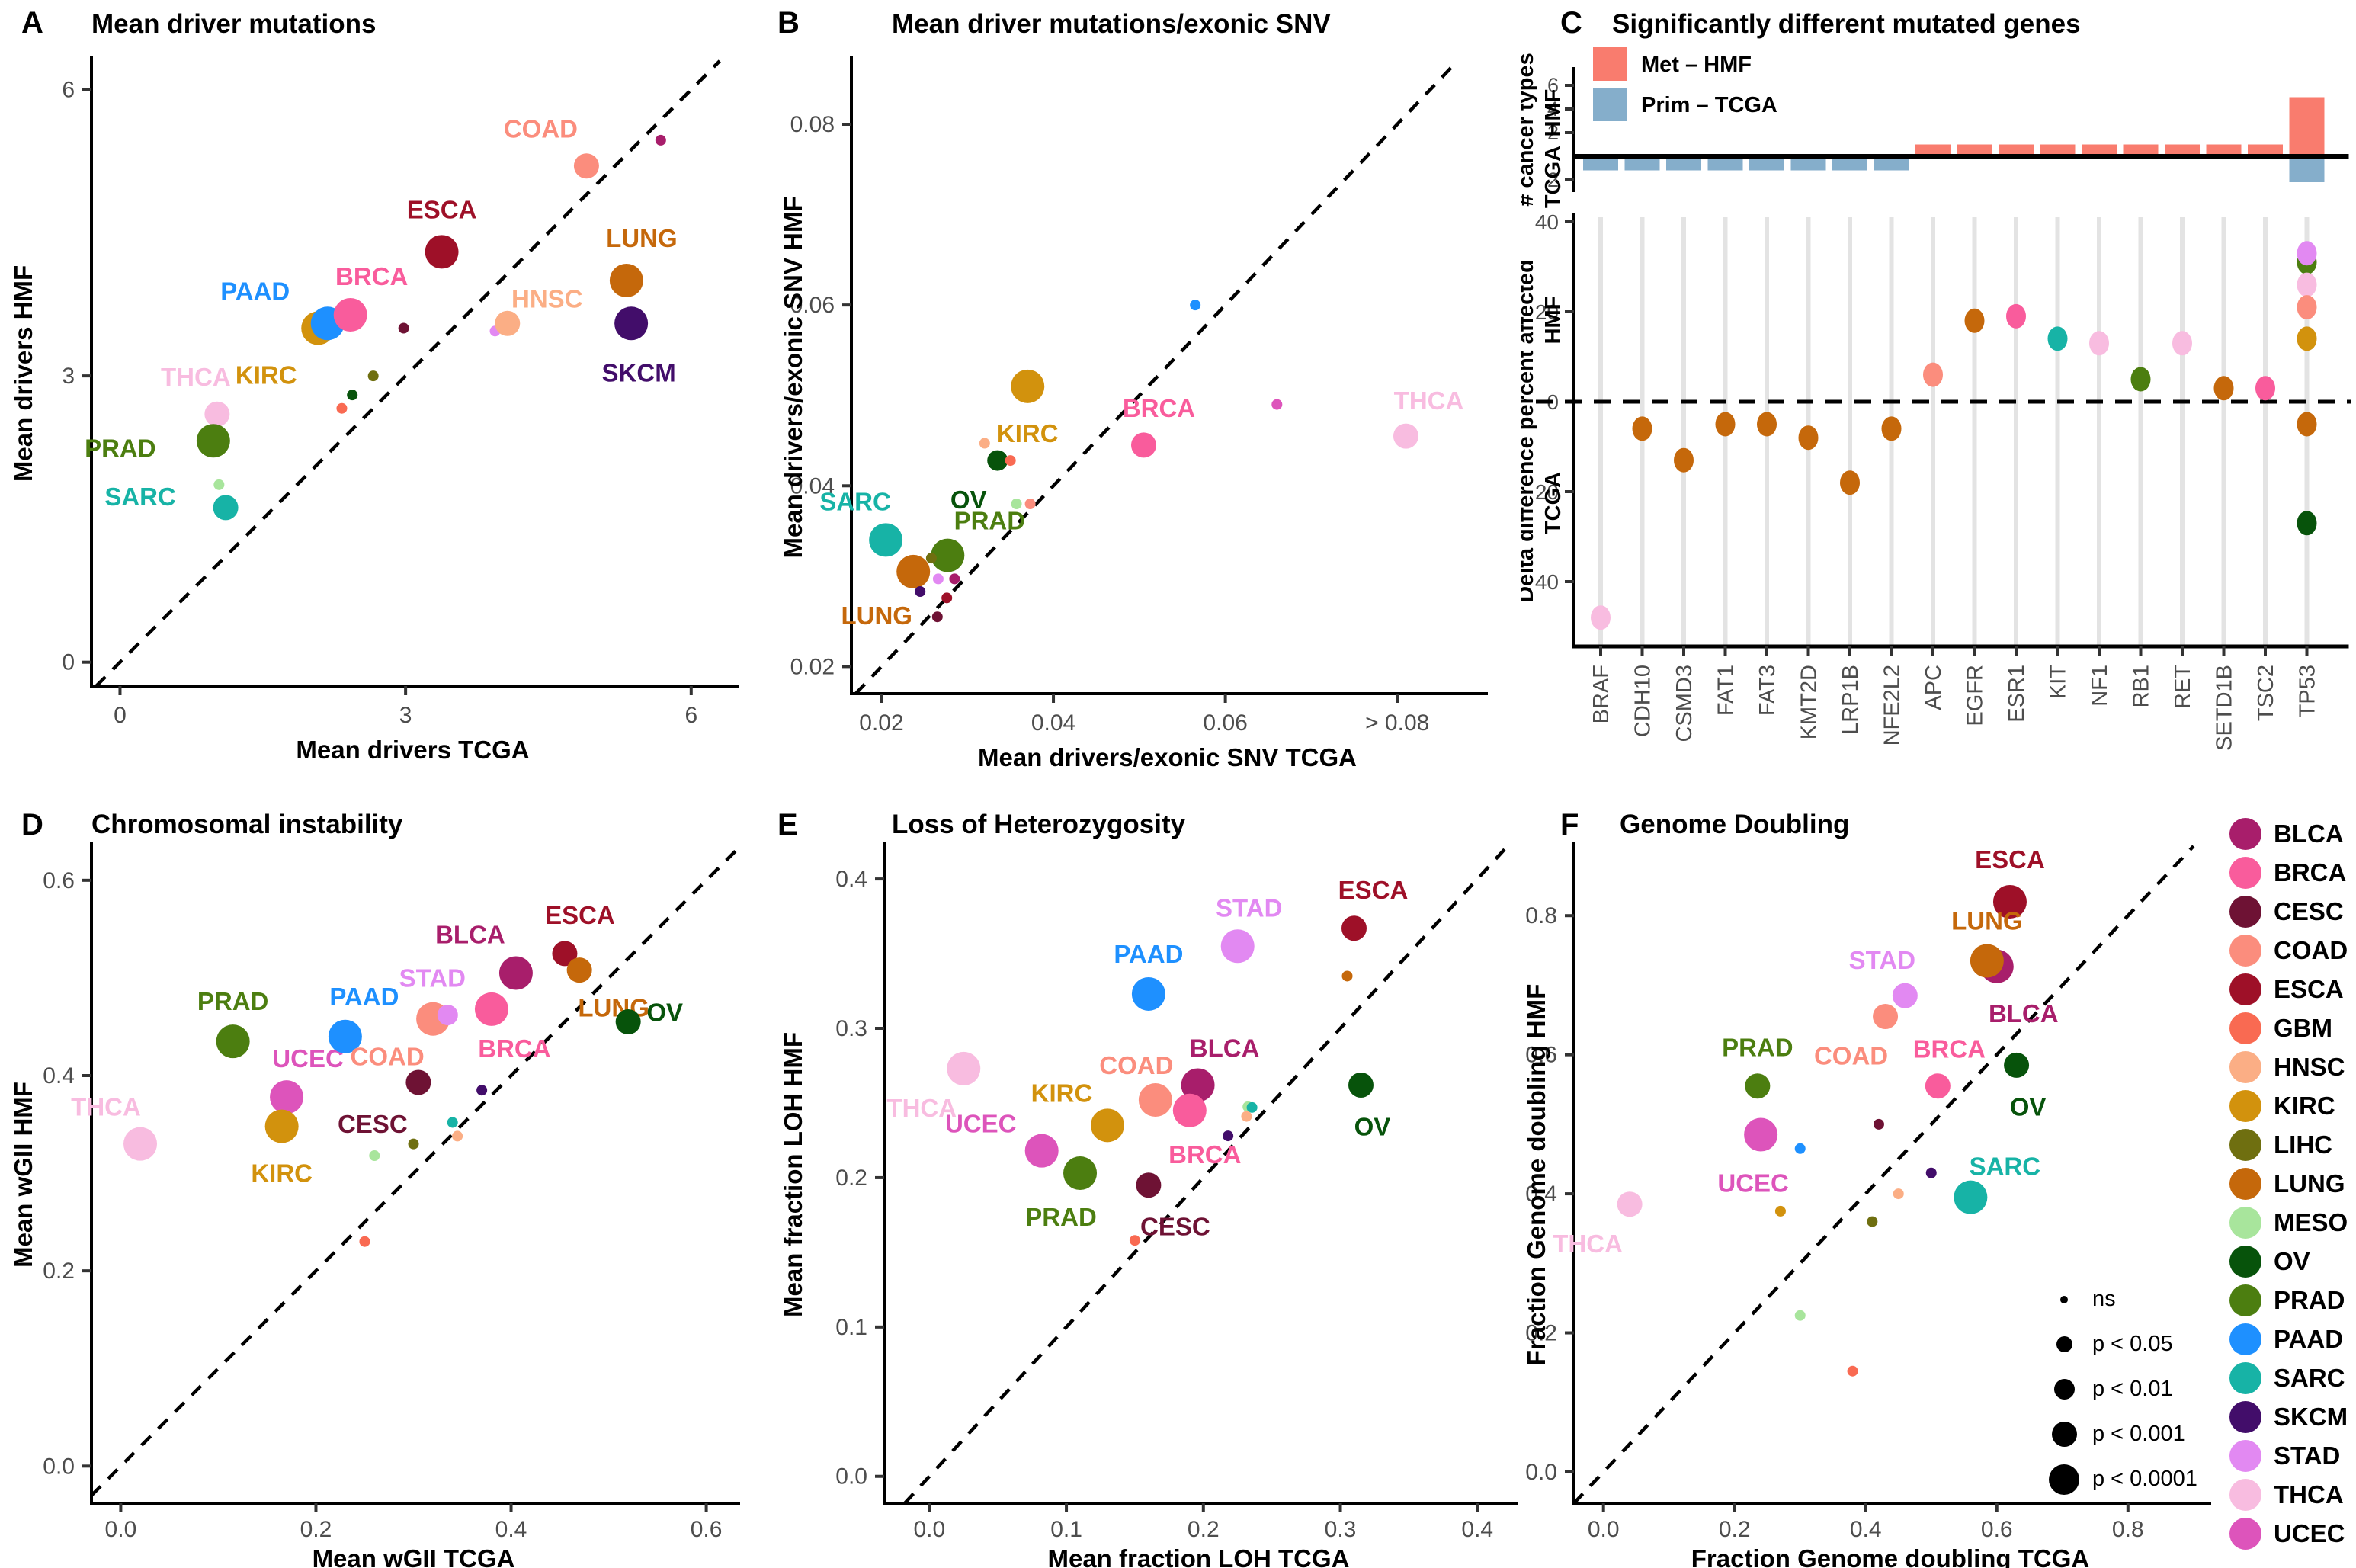 The height and width of the screenshot is (1568, 2356). What do you see at coordinates (2288, 1183) in the screenshot?
I see `legend-item-LUNG: LUNG` at bounding box center [2288, 1183].